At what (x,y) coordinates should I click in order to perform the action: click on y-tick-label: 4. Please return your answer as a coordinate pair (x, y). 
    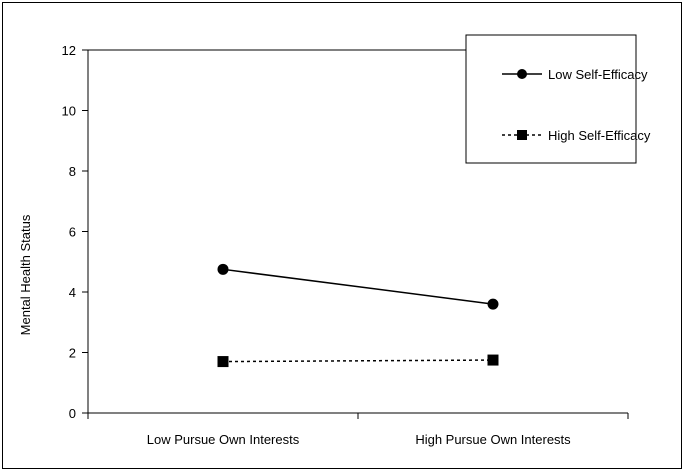
    Looking at the image, I should click on (72, 292).